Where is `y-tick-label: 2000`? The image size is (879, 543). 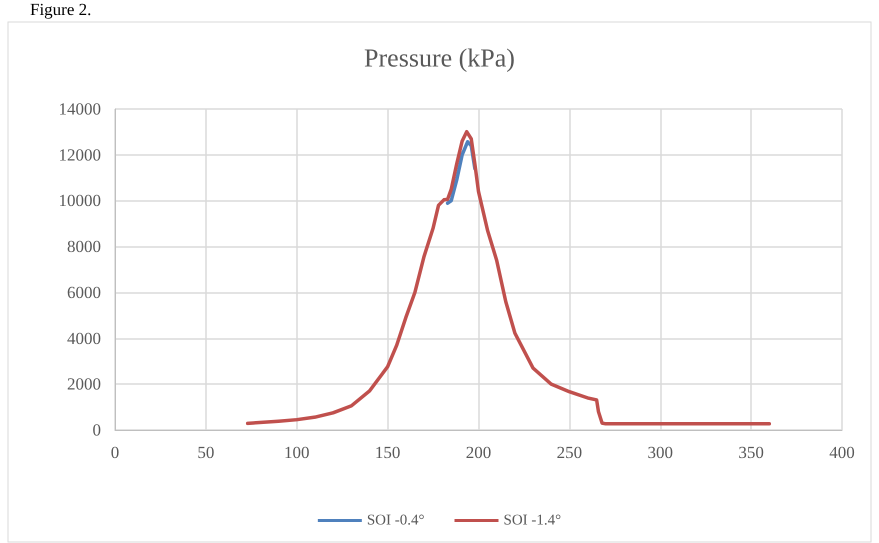
y-tick-label: 2000 is located at coordinates (84, 384).